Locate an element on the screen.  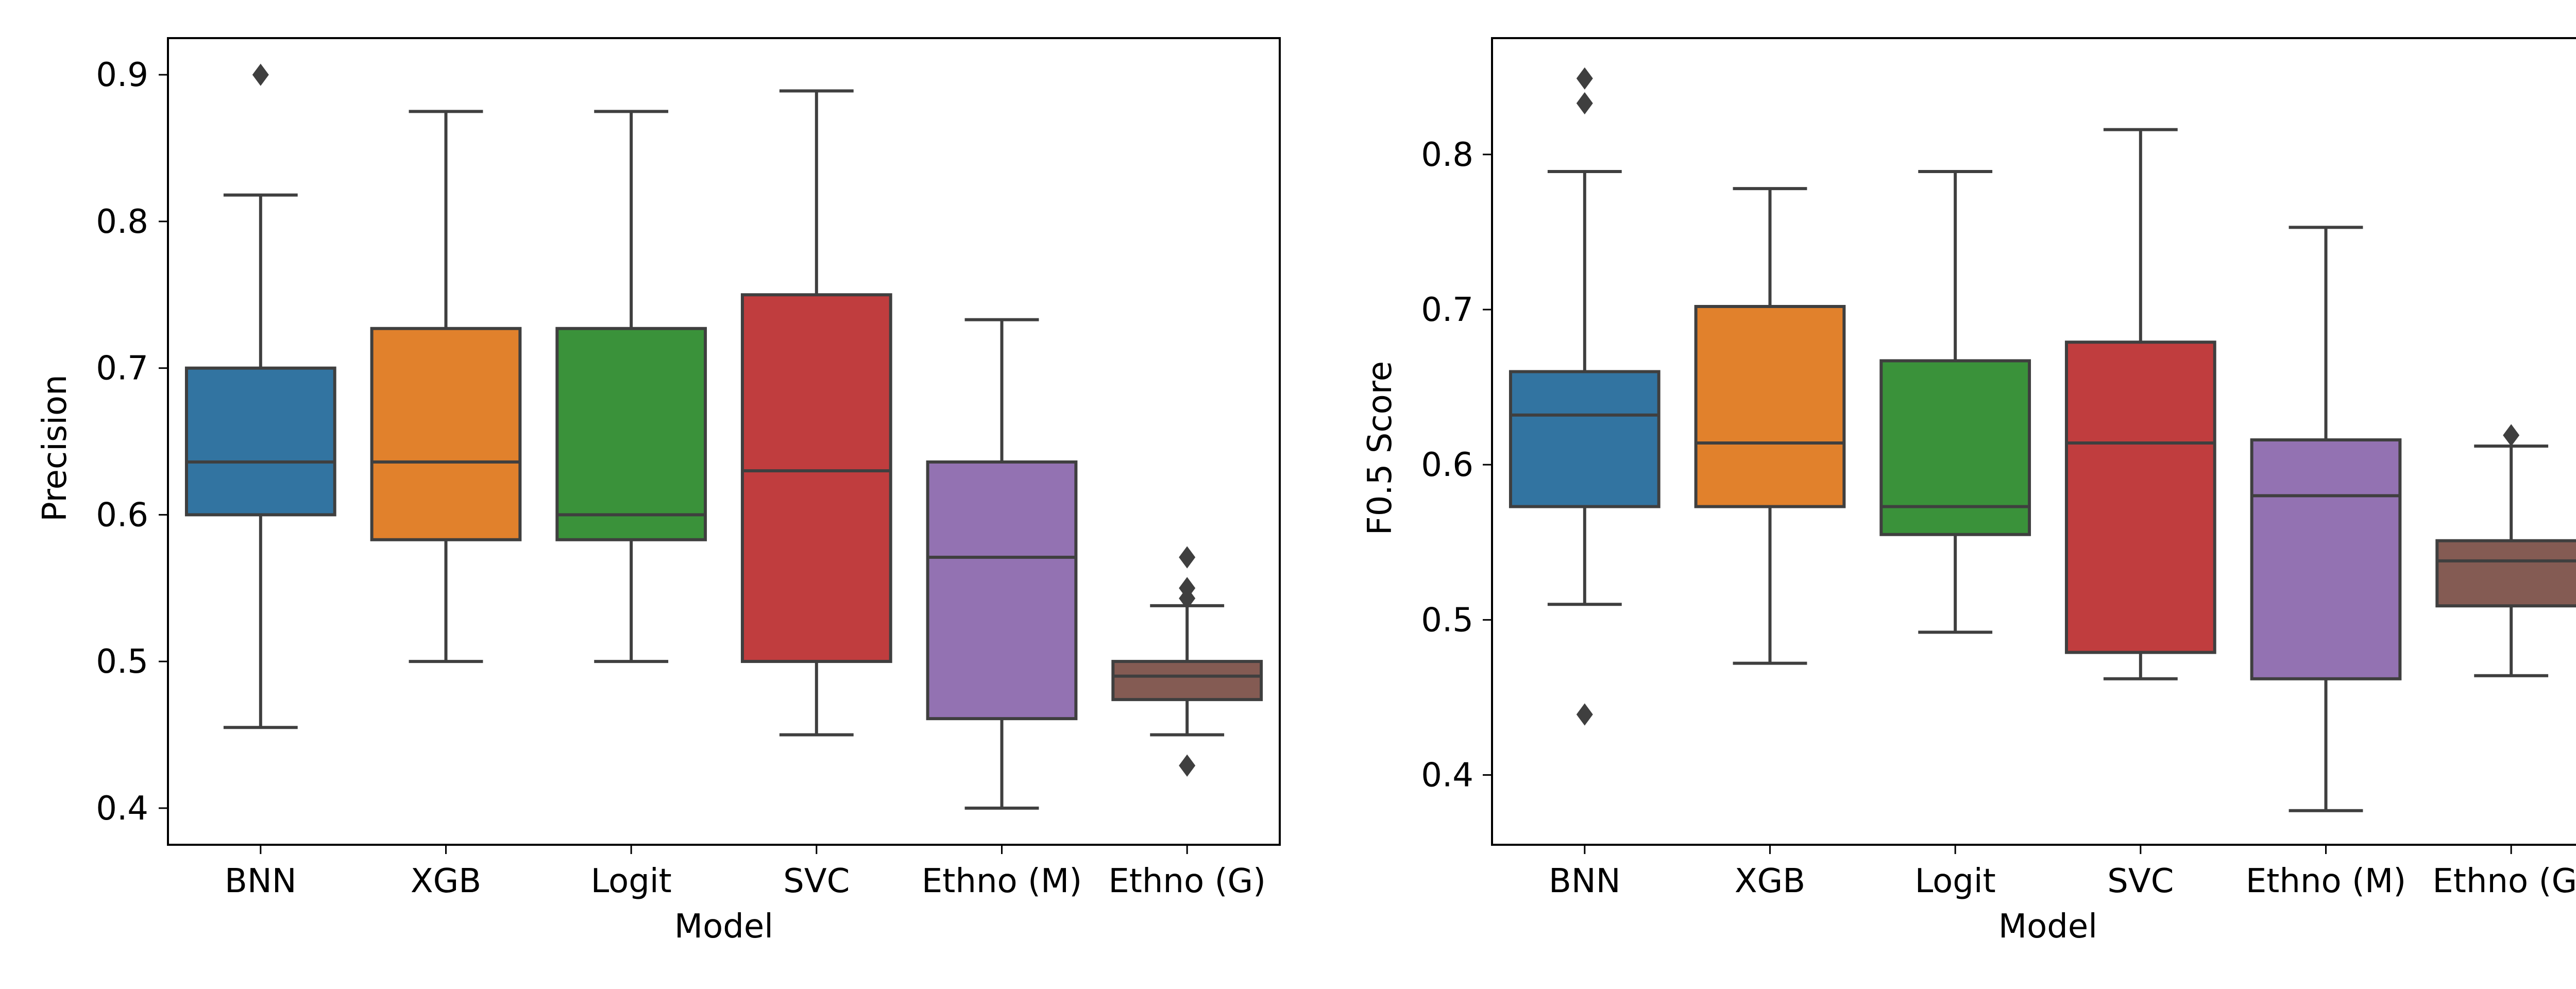
f05-x-tick-label: Ethno (G) is located at coordinates (2504, 881).